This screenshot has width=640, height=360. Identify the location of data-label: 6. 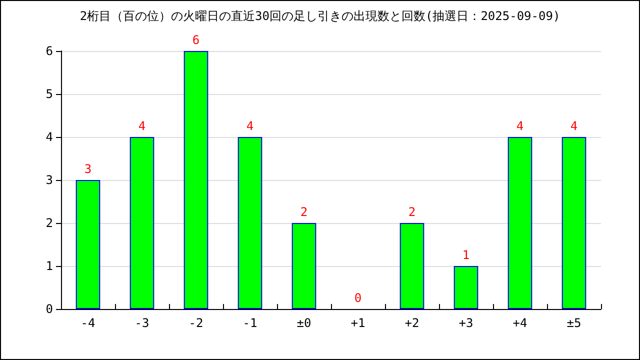
(196, 40).